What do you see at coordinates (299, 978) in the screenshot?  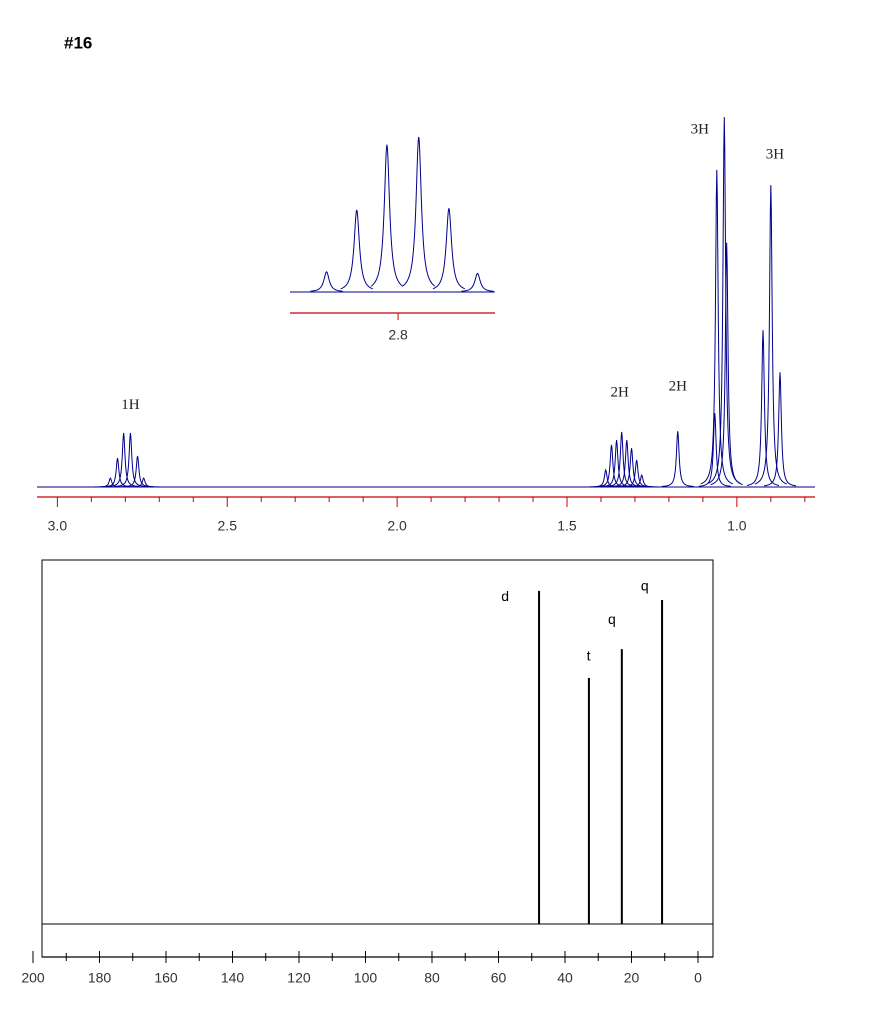 I see `x-tick-label: 120` at bounding box center [299, 978].